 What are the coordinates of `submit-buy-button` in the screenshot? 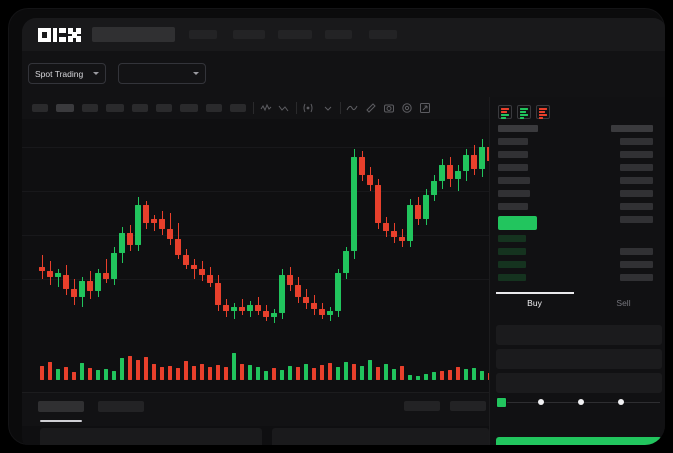 It's located at (579, 441).